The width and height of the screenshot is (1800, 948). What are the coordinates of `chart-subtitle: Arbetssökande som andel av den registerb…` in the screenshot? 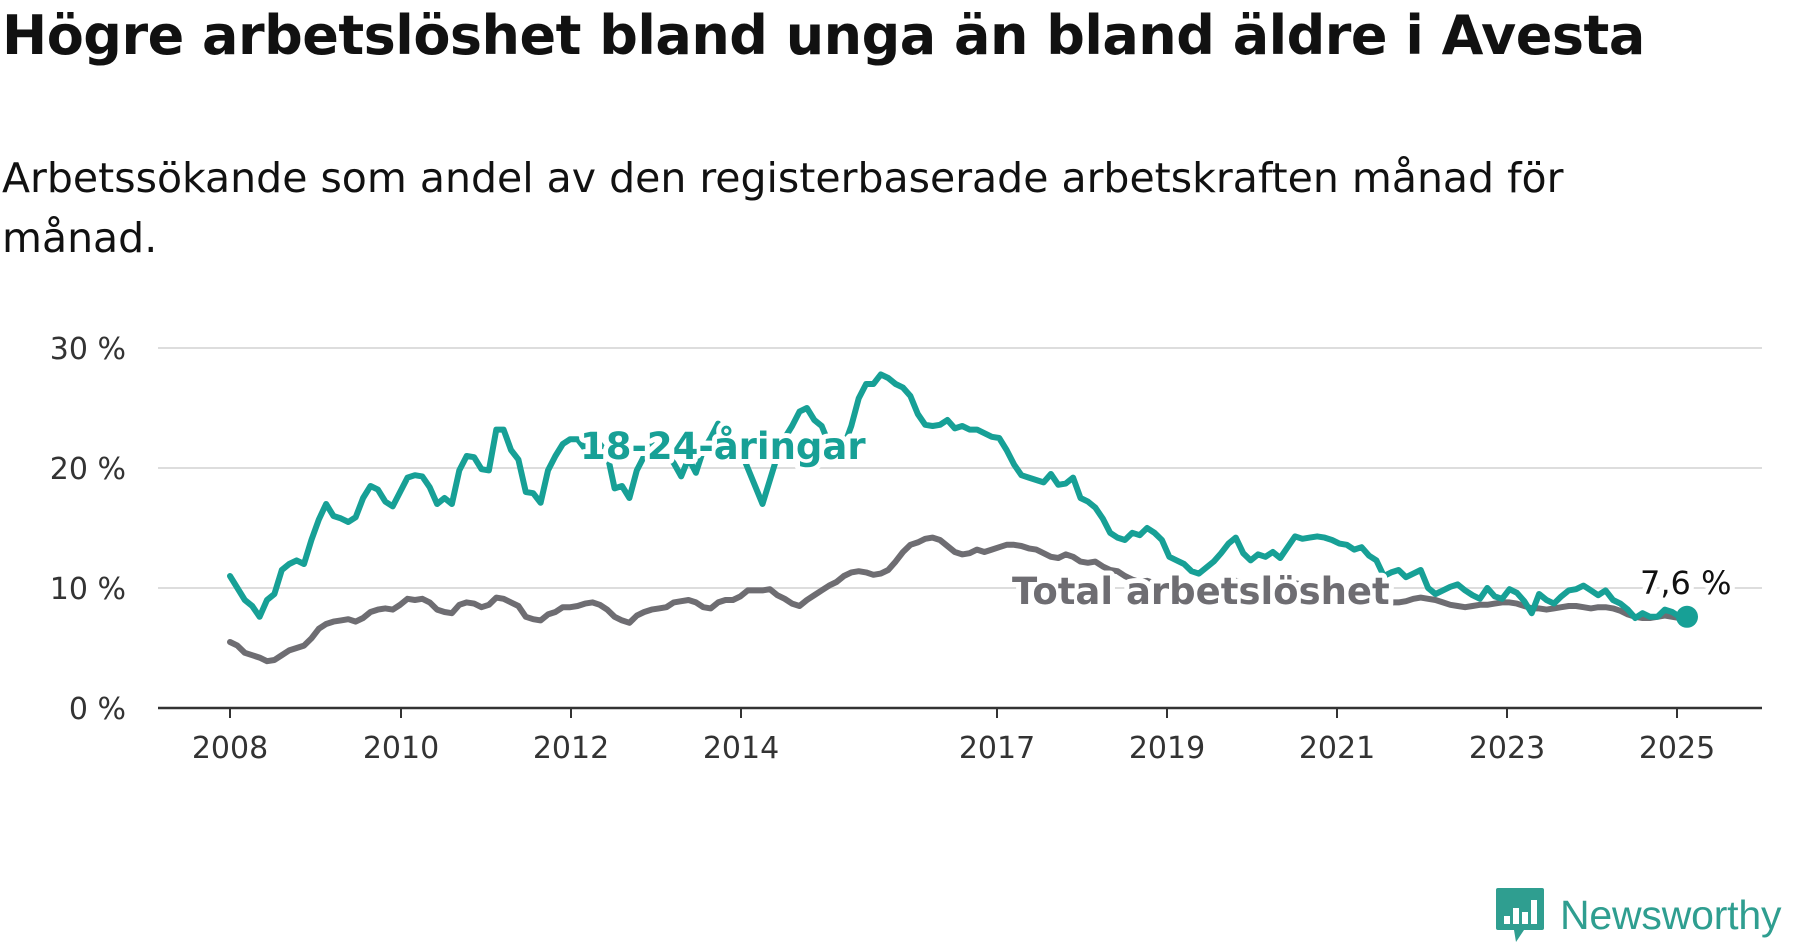 It's located at (783, 208).